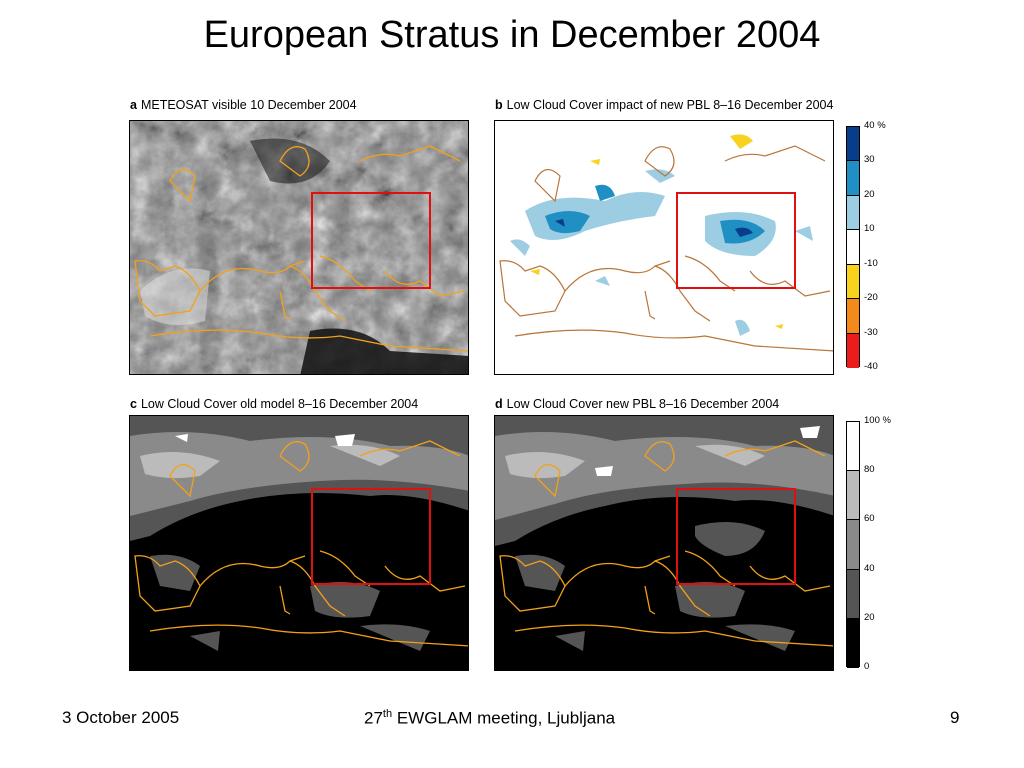  Describe the element at coordinates (871, 298) in the screenshot. I see `colorbar-impact-tick-label: -20` at that location.